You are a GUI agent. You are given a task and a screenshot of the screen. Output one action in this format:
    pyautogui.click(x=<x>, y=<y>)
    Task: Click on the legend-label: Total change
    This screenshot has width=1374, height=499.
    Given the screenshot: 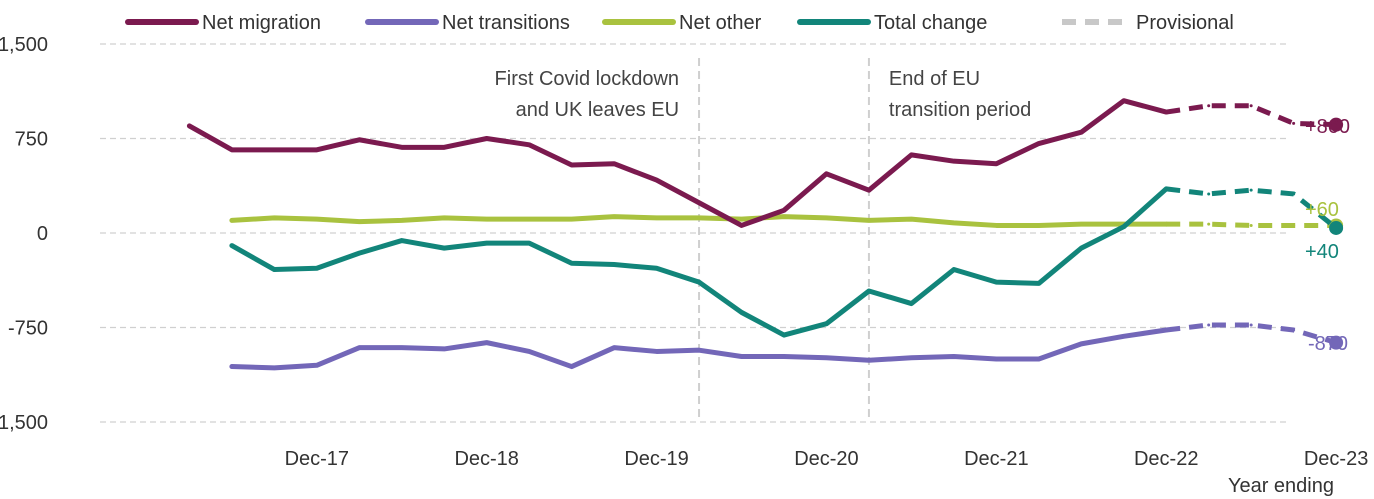 What is the action you would take?
    pyautogui.click(x=930, y=23)
    